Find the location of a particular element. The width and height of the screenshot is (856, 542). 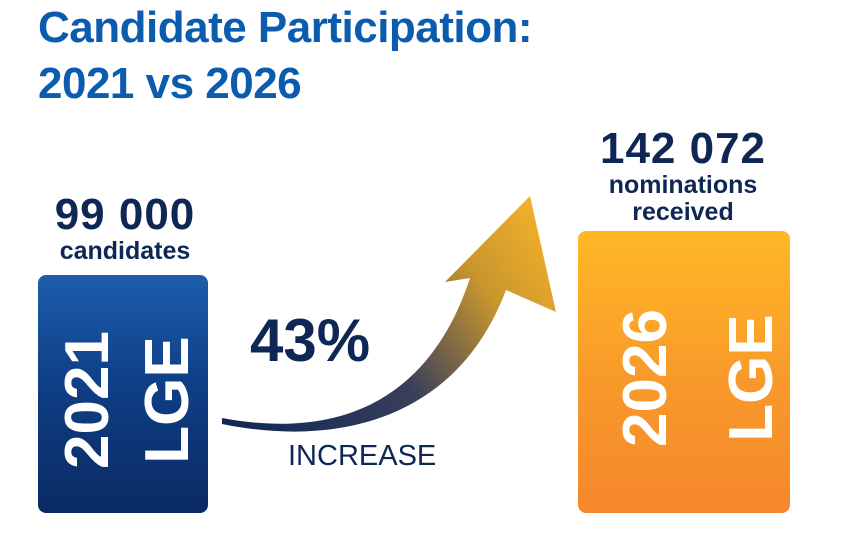

stat-2021: 99 000 candidates is located at coordinates (125, 228).